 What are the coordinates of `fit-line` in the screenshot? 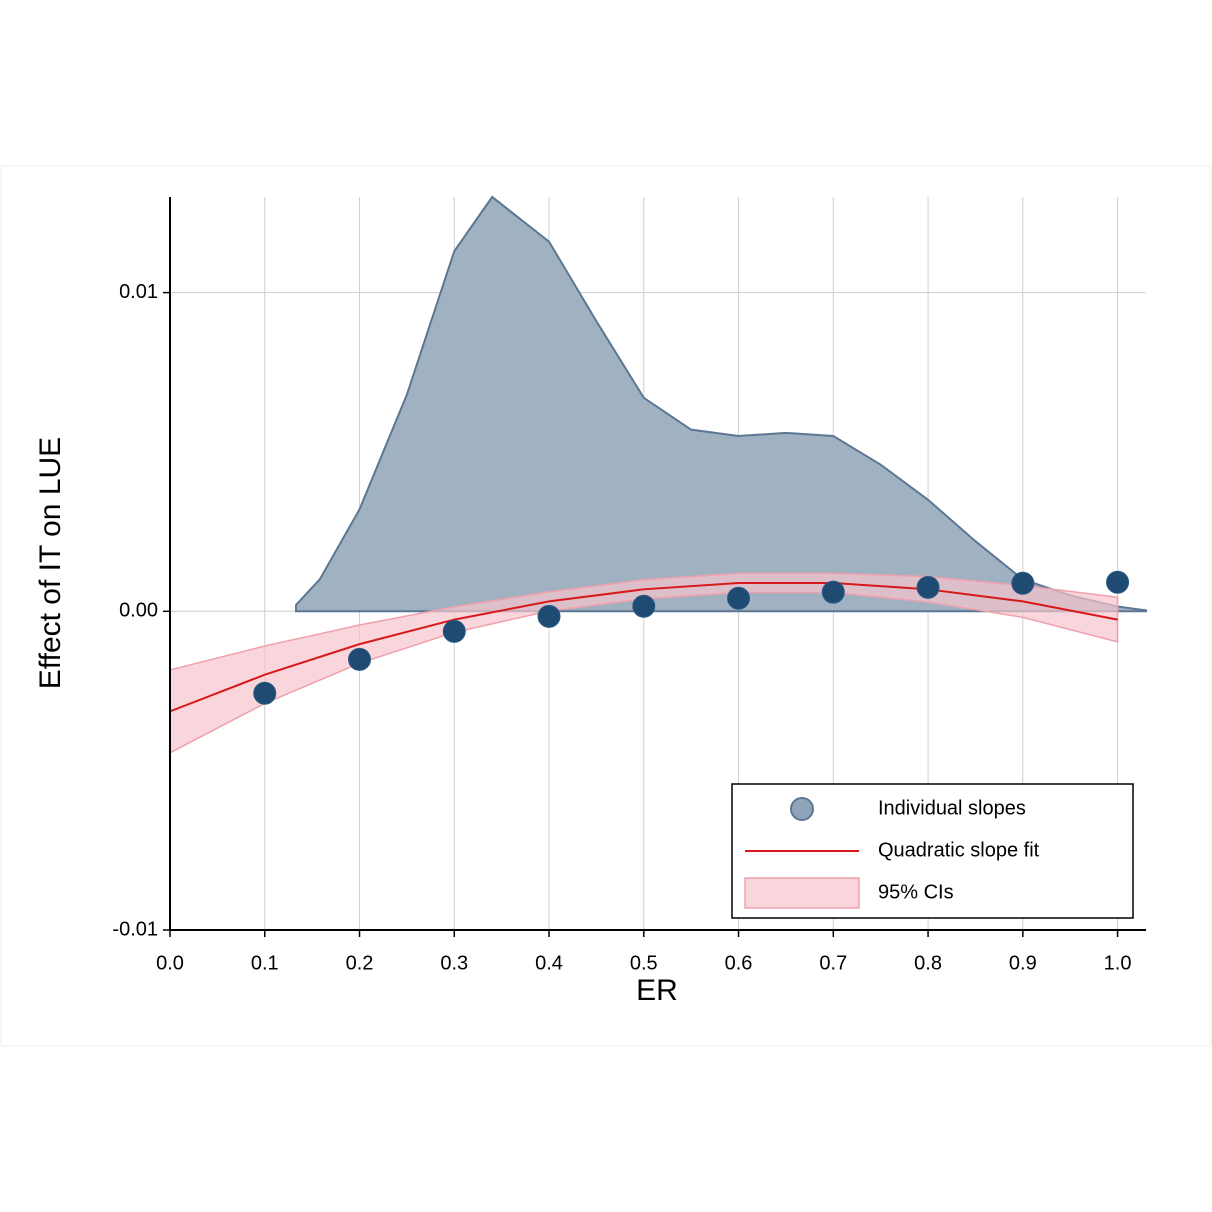 It's located at (643, 647).